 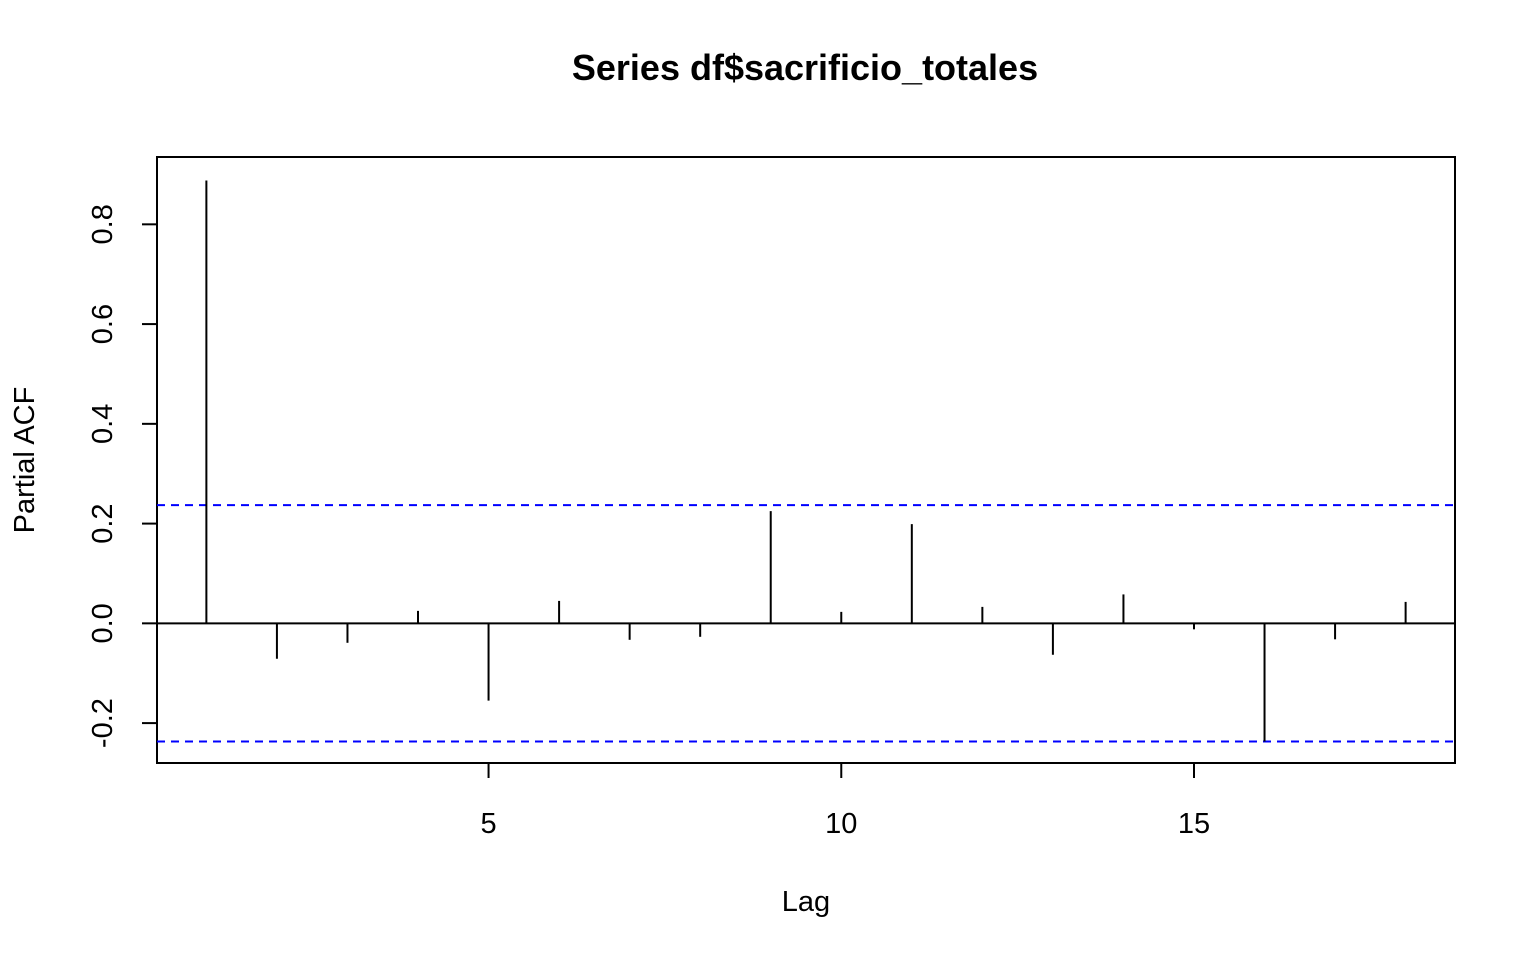 What do you see at coordinates (103, 324) in the screenshot?
I see `y-tick-label: 0.6` at bounding box center [103, 324].